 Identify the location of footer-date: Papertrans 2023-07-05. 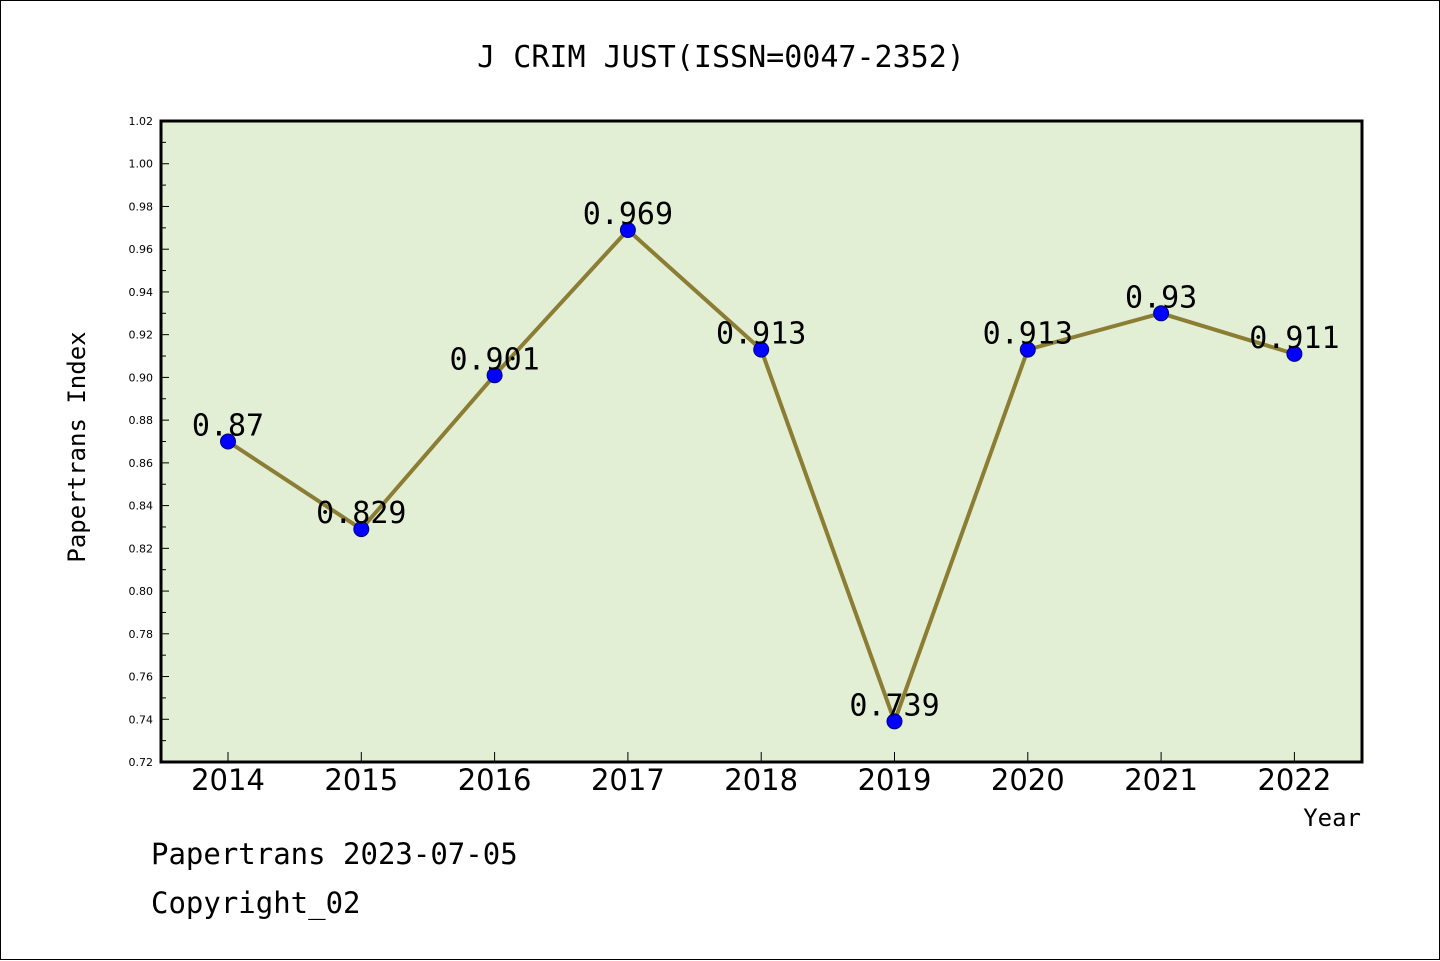
(334, 854).